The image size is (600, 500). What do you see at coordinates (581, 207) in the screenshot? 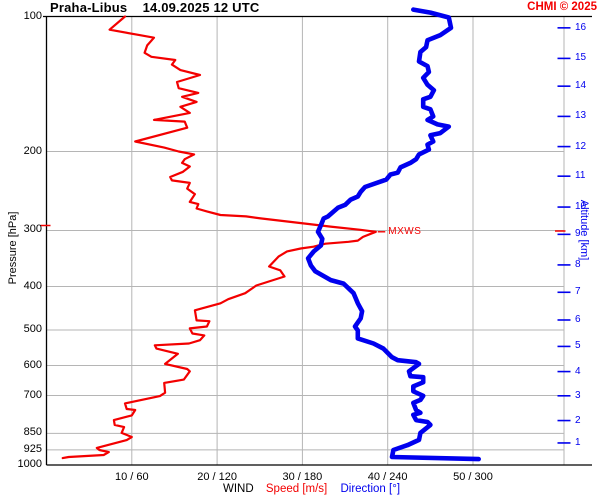
I see `altitude-tick-label: 10` at bounding box center [581, 207].